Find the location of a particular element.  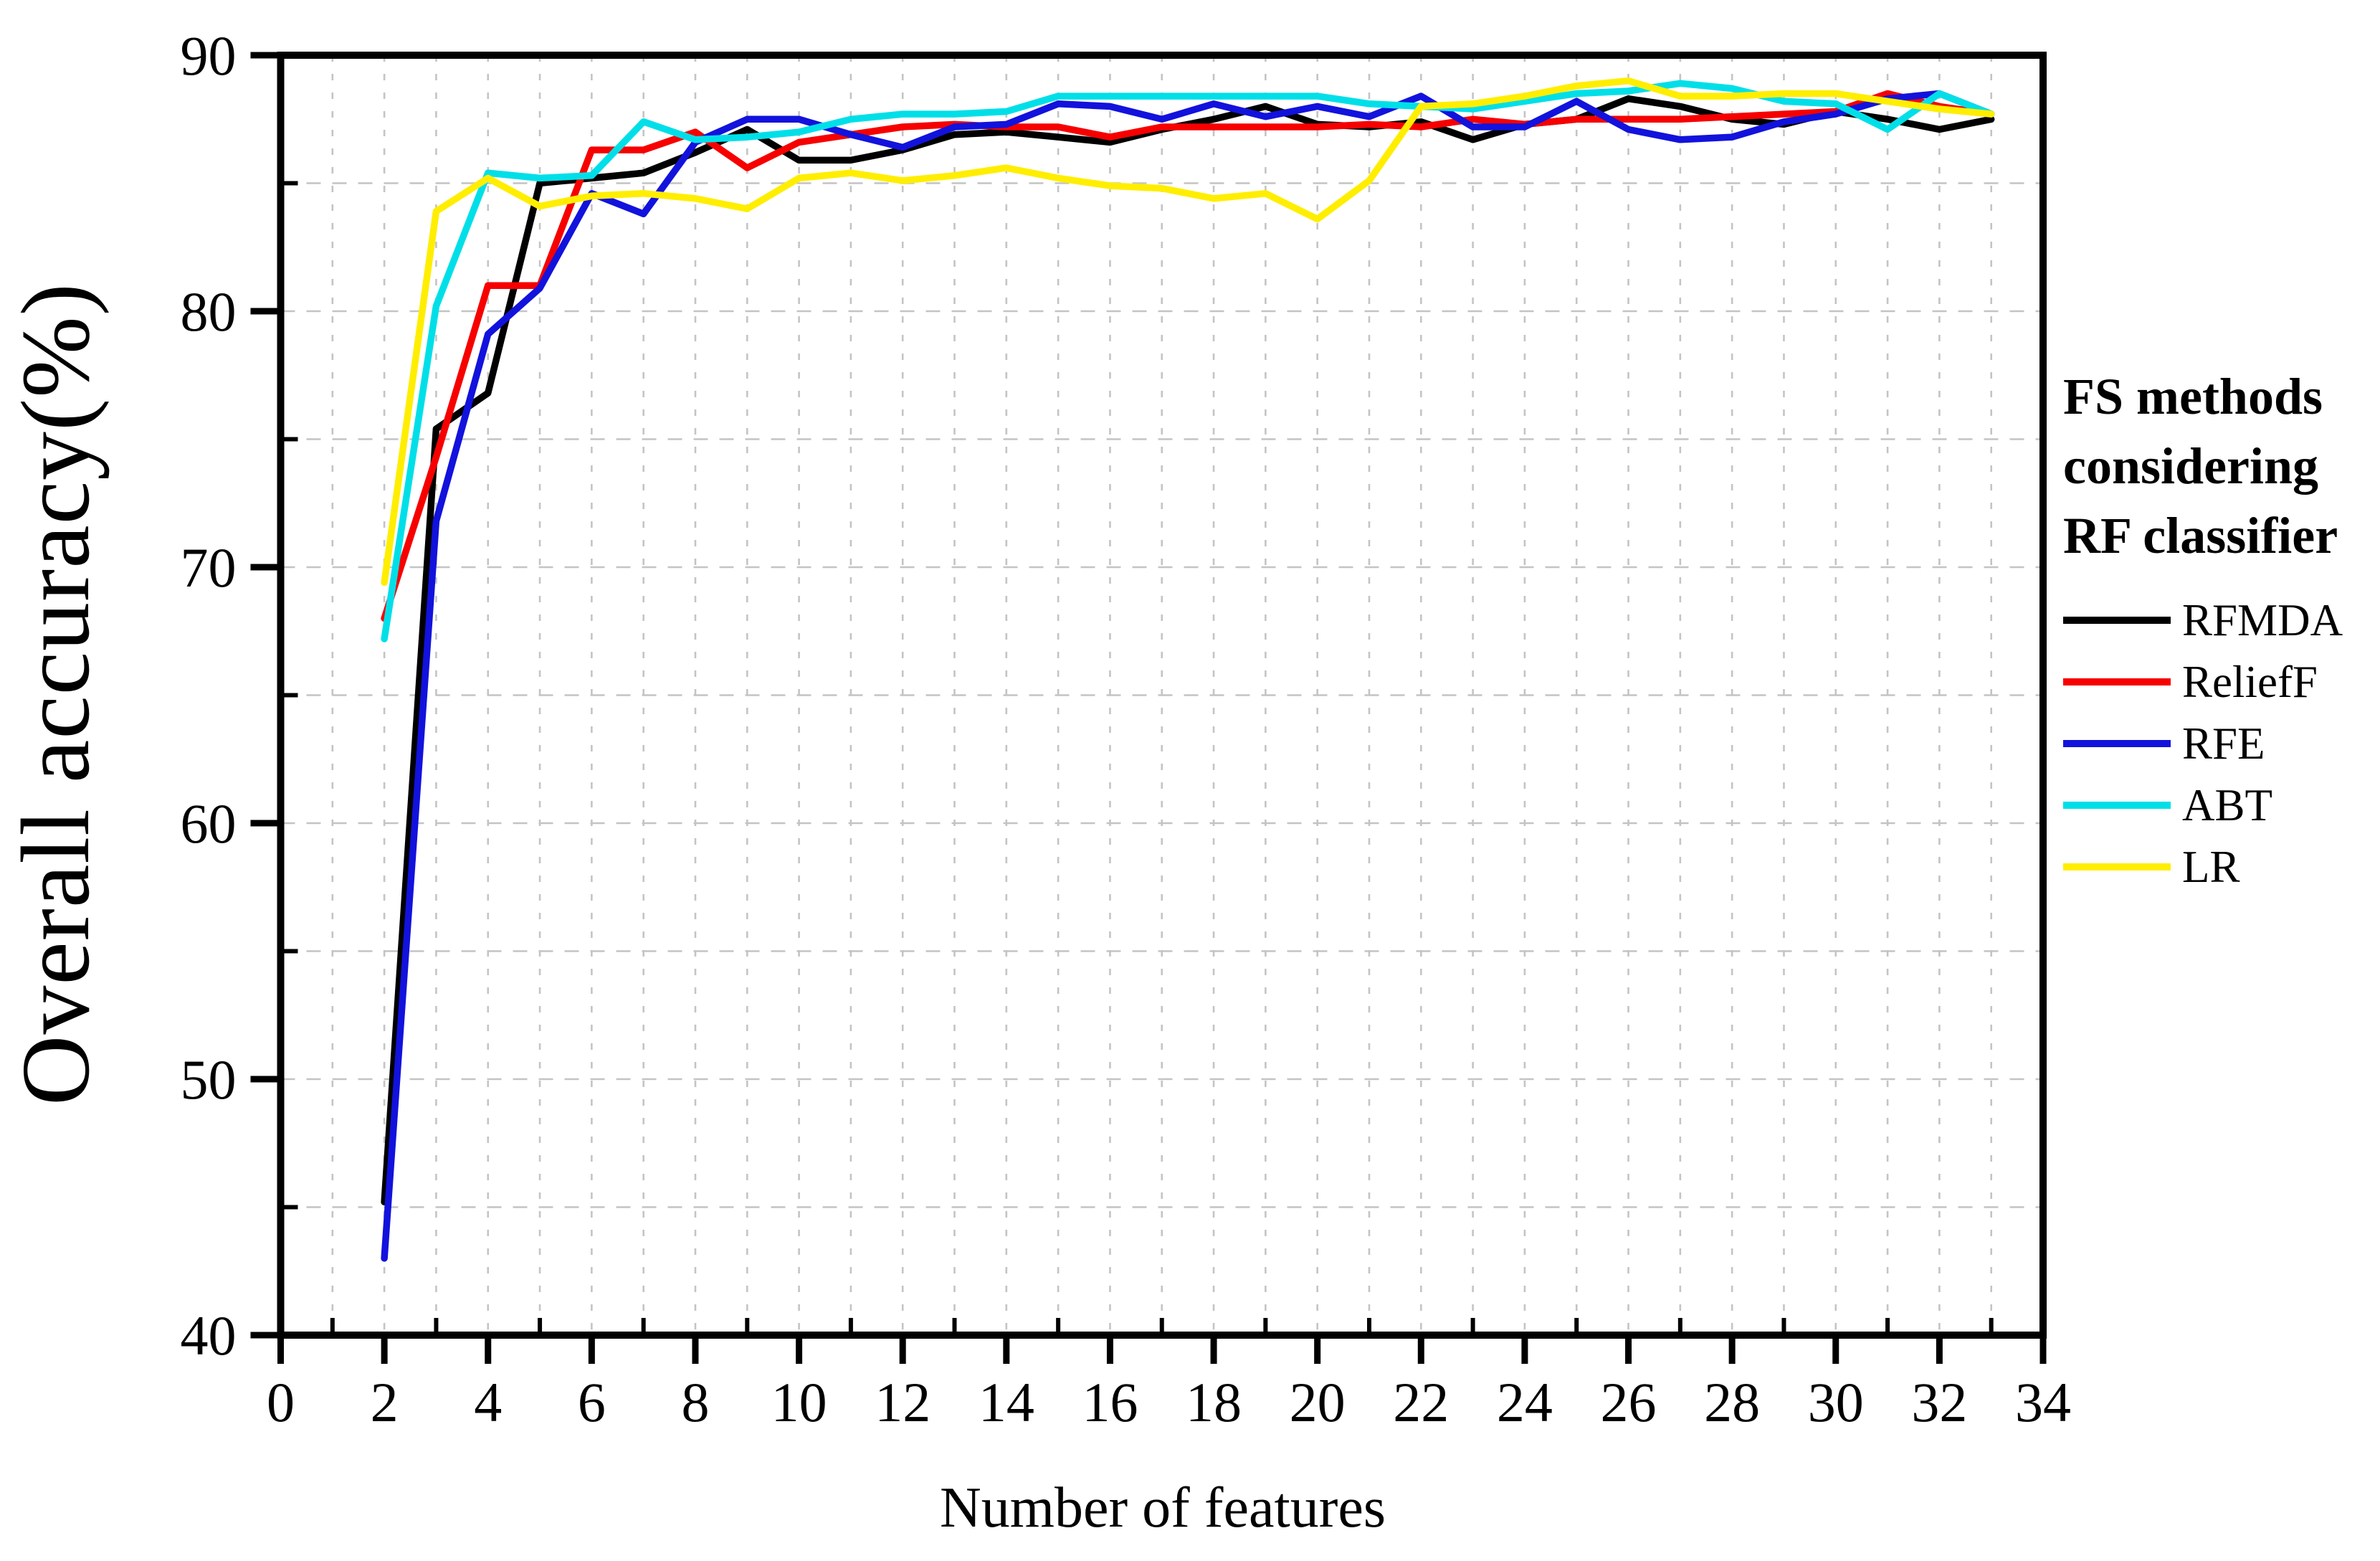

x-tick-label: 18 is located at coordinates (1214, 1402).